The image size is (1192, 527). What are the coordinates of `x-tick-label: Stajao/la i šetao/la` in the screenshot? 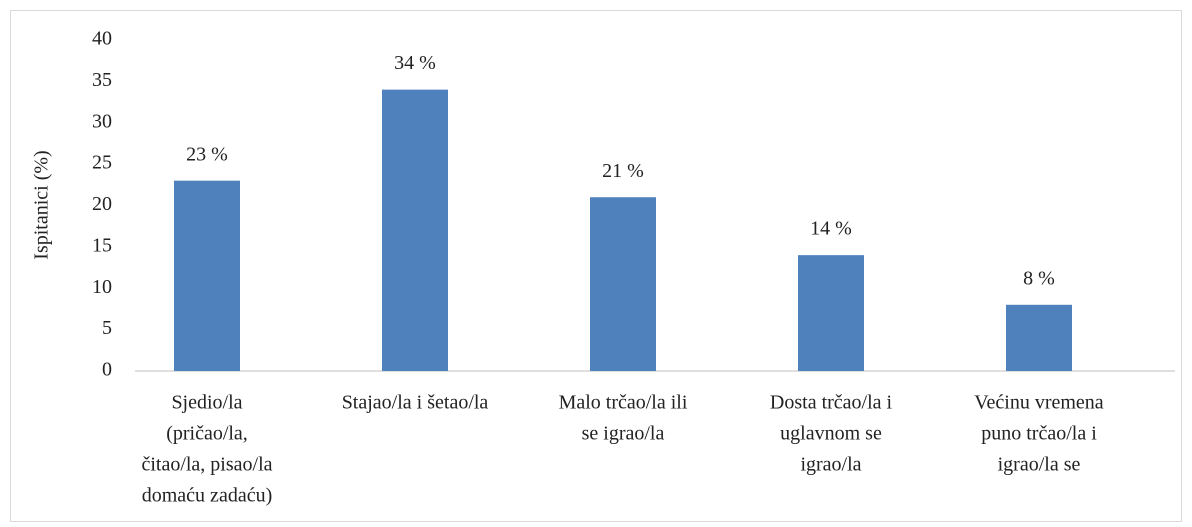 It's located at (415, 403).